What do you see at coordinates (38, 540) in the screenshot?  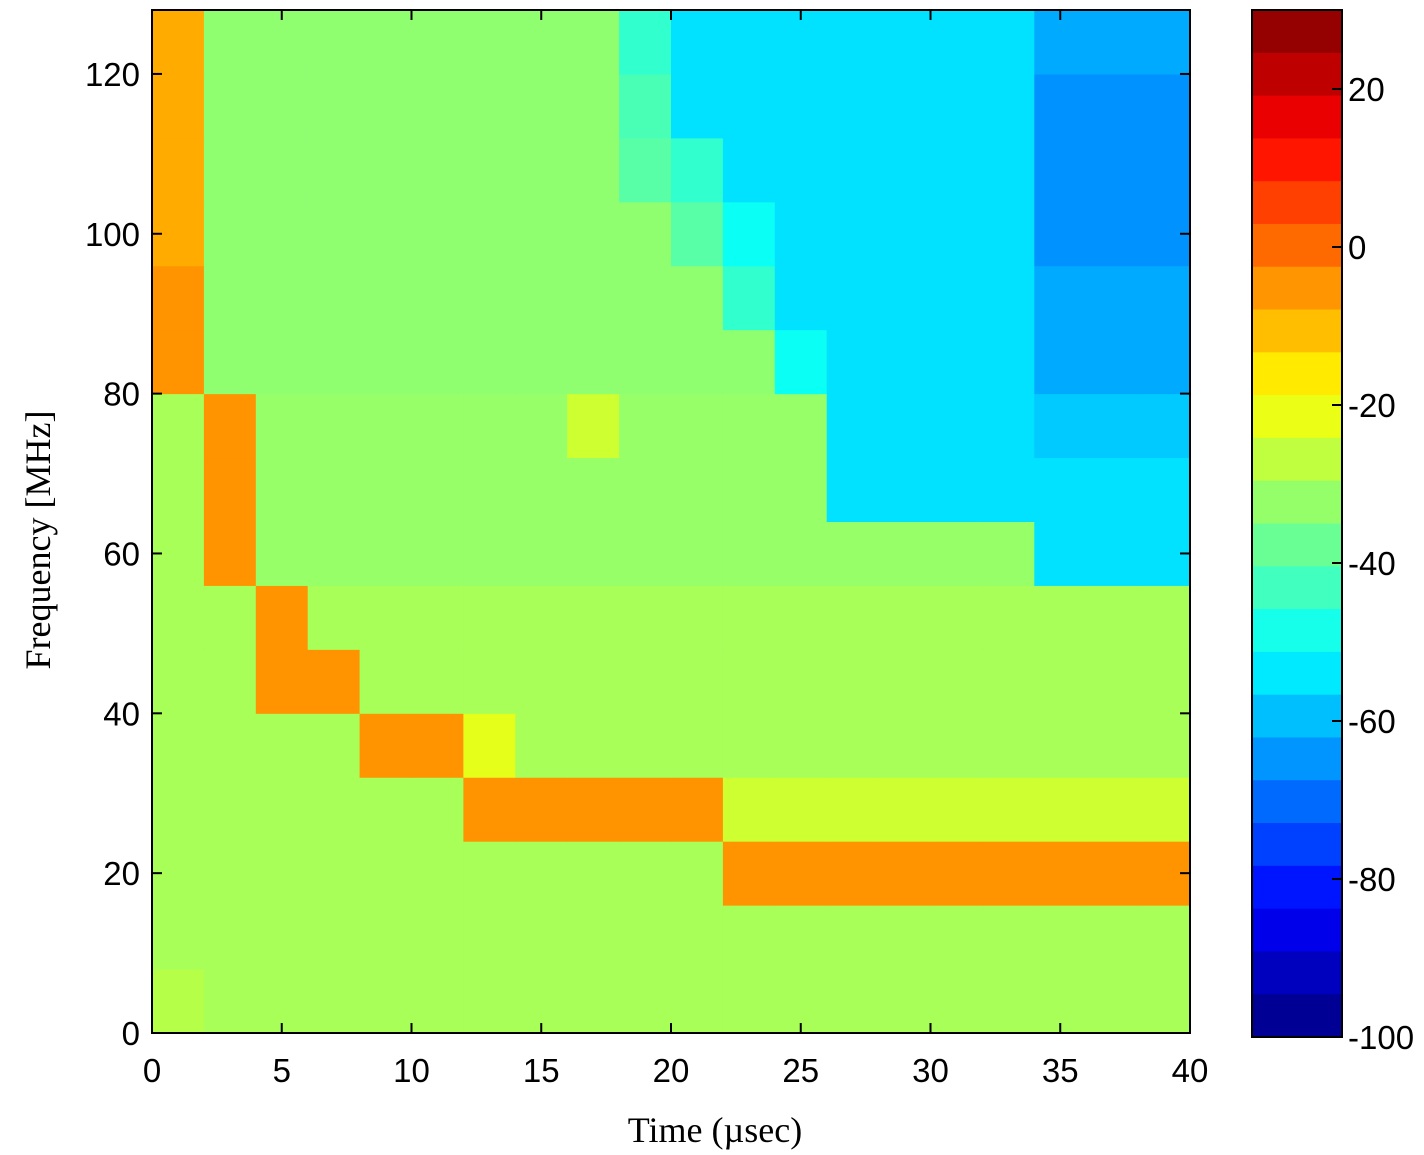 I see `y-axis-label: Frequency [MHz]` at bounding box center [38, 540].